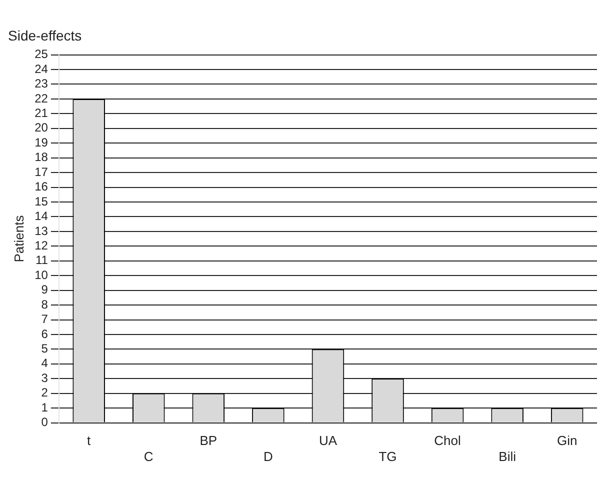  I want to click on y-tick-label: 0, so click(44, 422).